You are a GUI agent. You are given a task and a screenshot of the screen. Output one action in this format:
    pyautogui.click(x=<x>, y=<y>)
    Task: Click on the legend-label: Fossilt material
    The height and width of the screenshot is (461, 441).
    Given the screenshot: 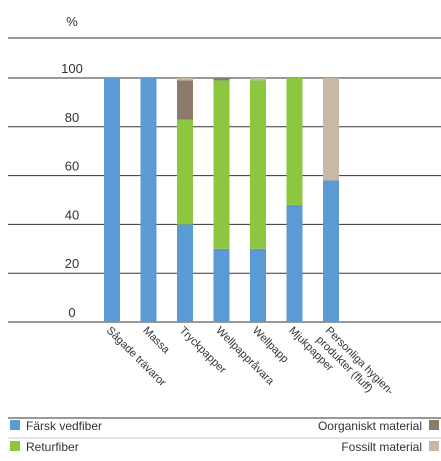 What is the action you would take?
    pyautogui.click(x=381, y=447)
    